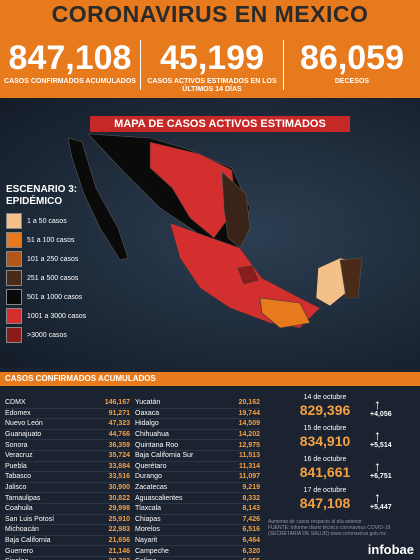 The height and width of the screenshot is (560, 420). I want to click on state-name: Aguascalientes, so click(159, 498).